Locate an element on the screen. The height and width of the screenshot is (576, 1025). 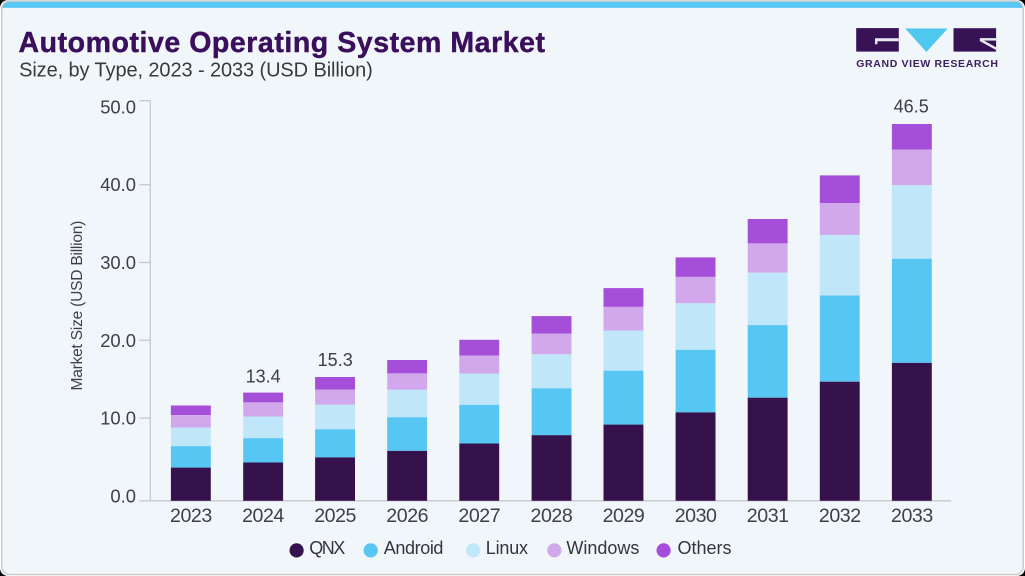
svg-text: 15.3 is located at coordinates (335, 360).